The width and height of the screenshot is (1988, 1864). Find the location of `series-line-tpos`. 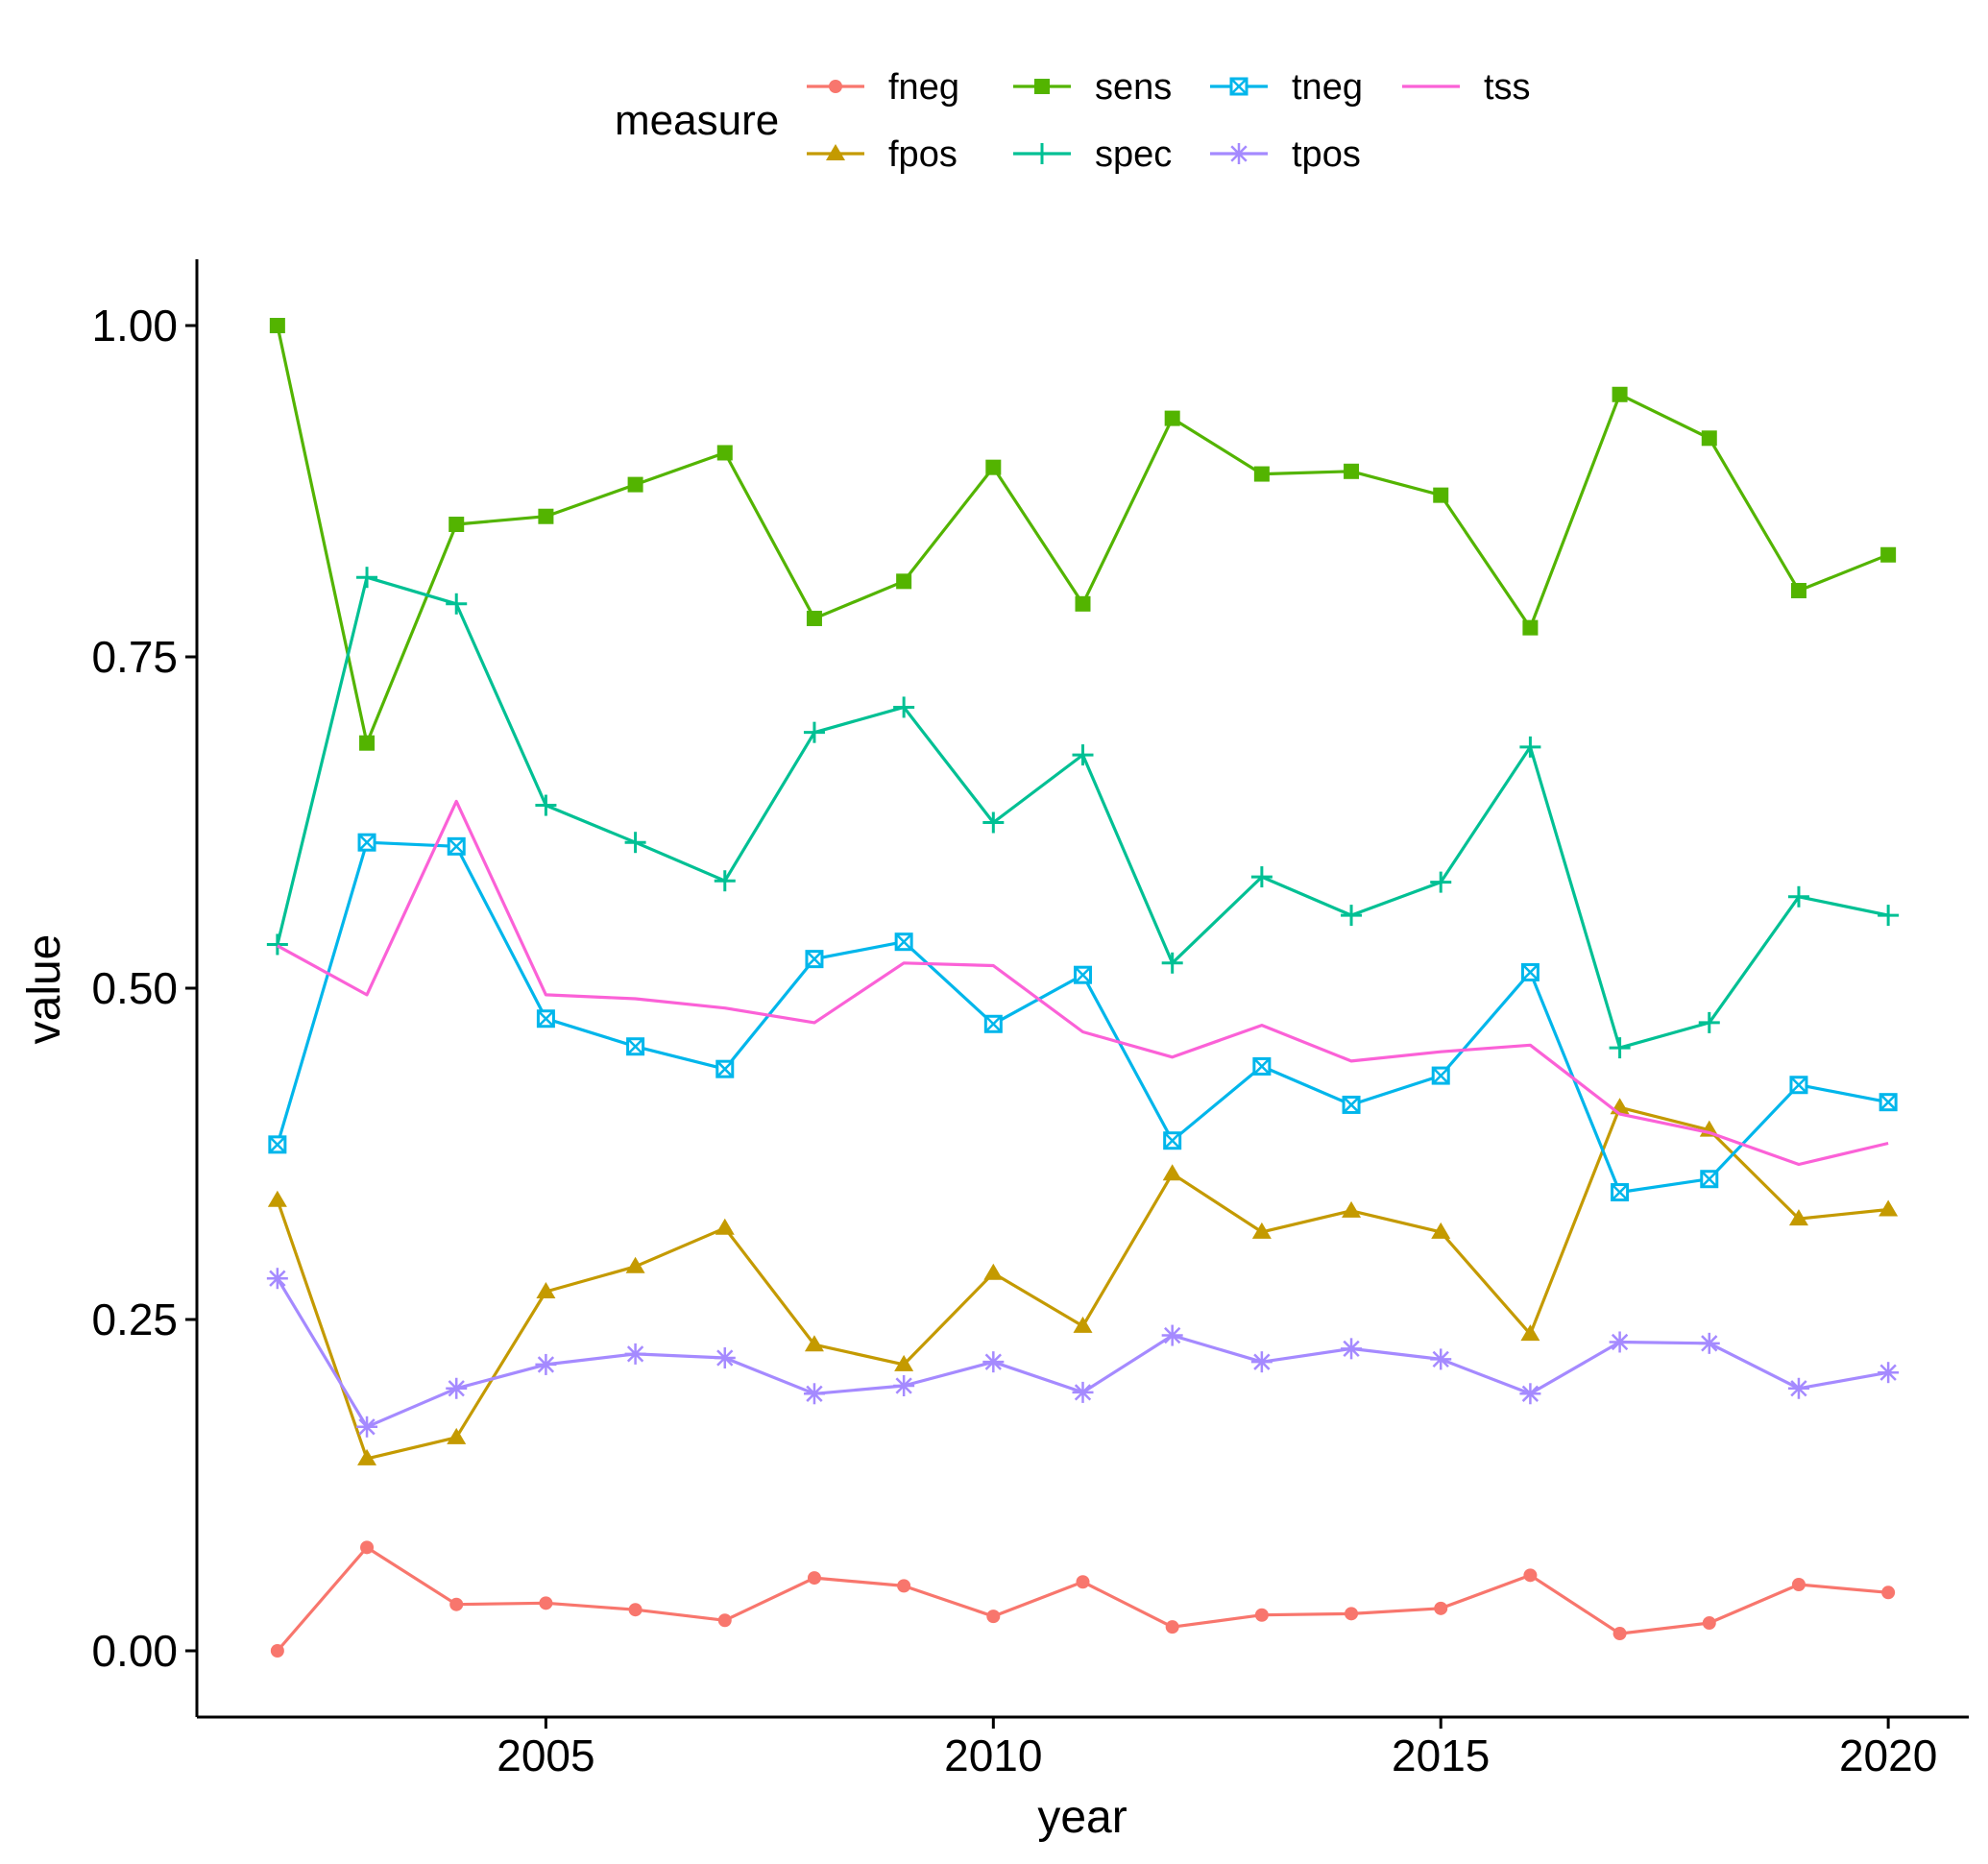

series-line-tpos is located at coordinates (1082, 1353).